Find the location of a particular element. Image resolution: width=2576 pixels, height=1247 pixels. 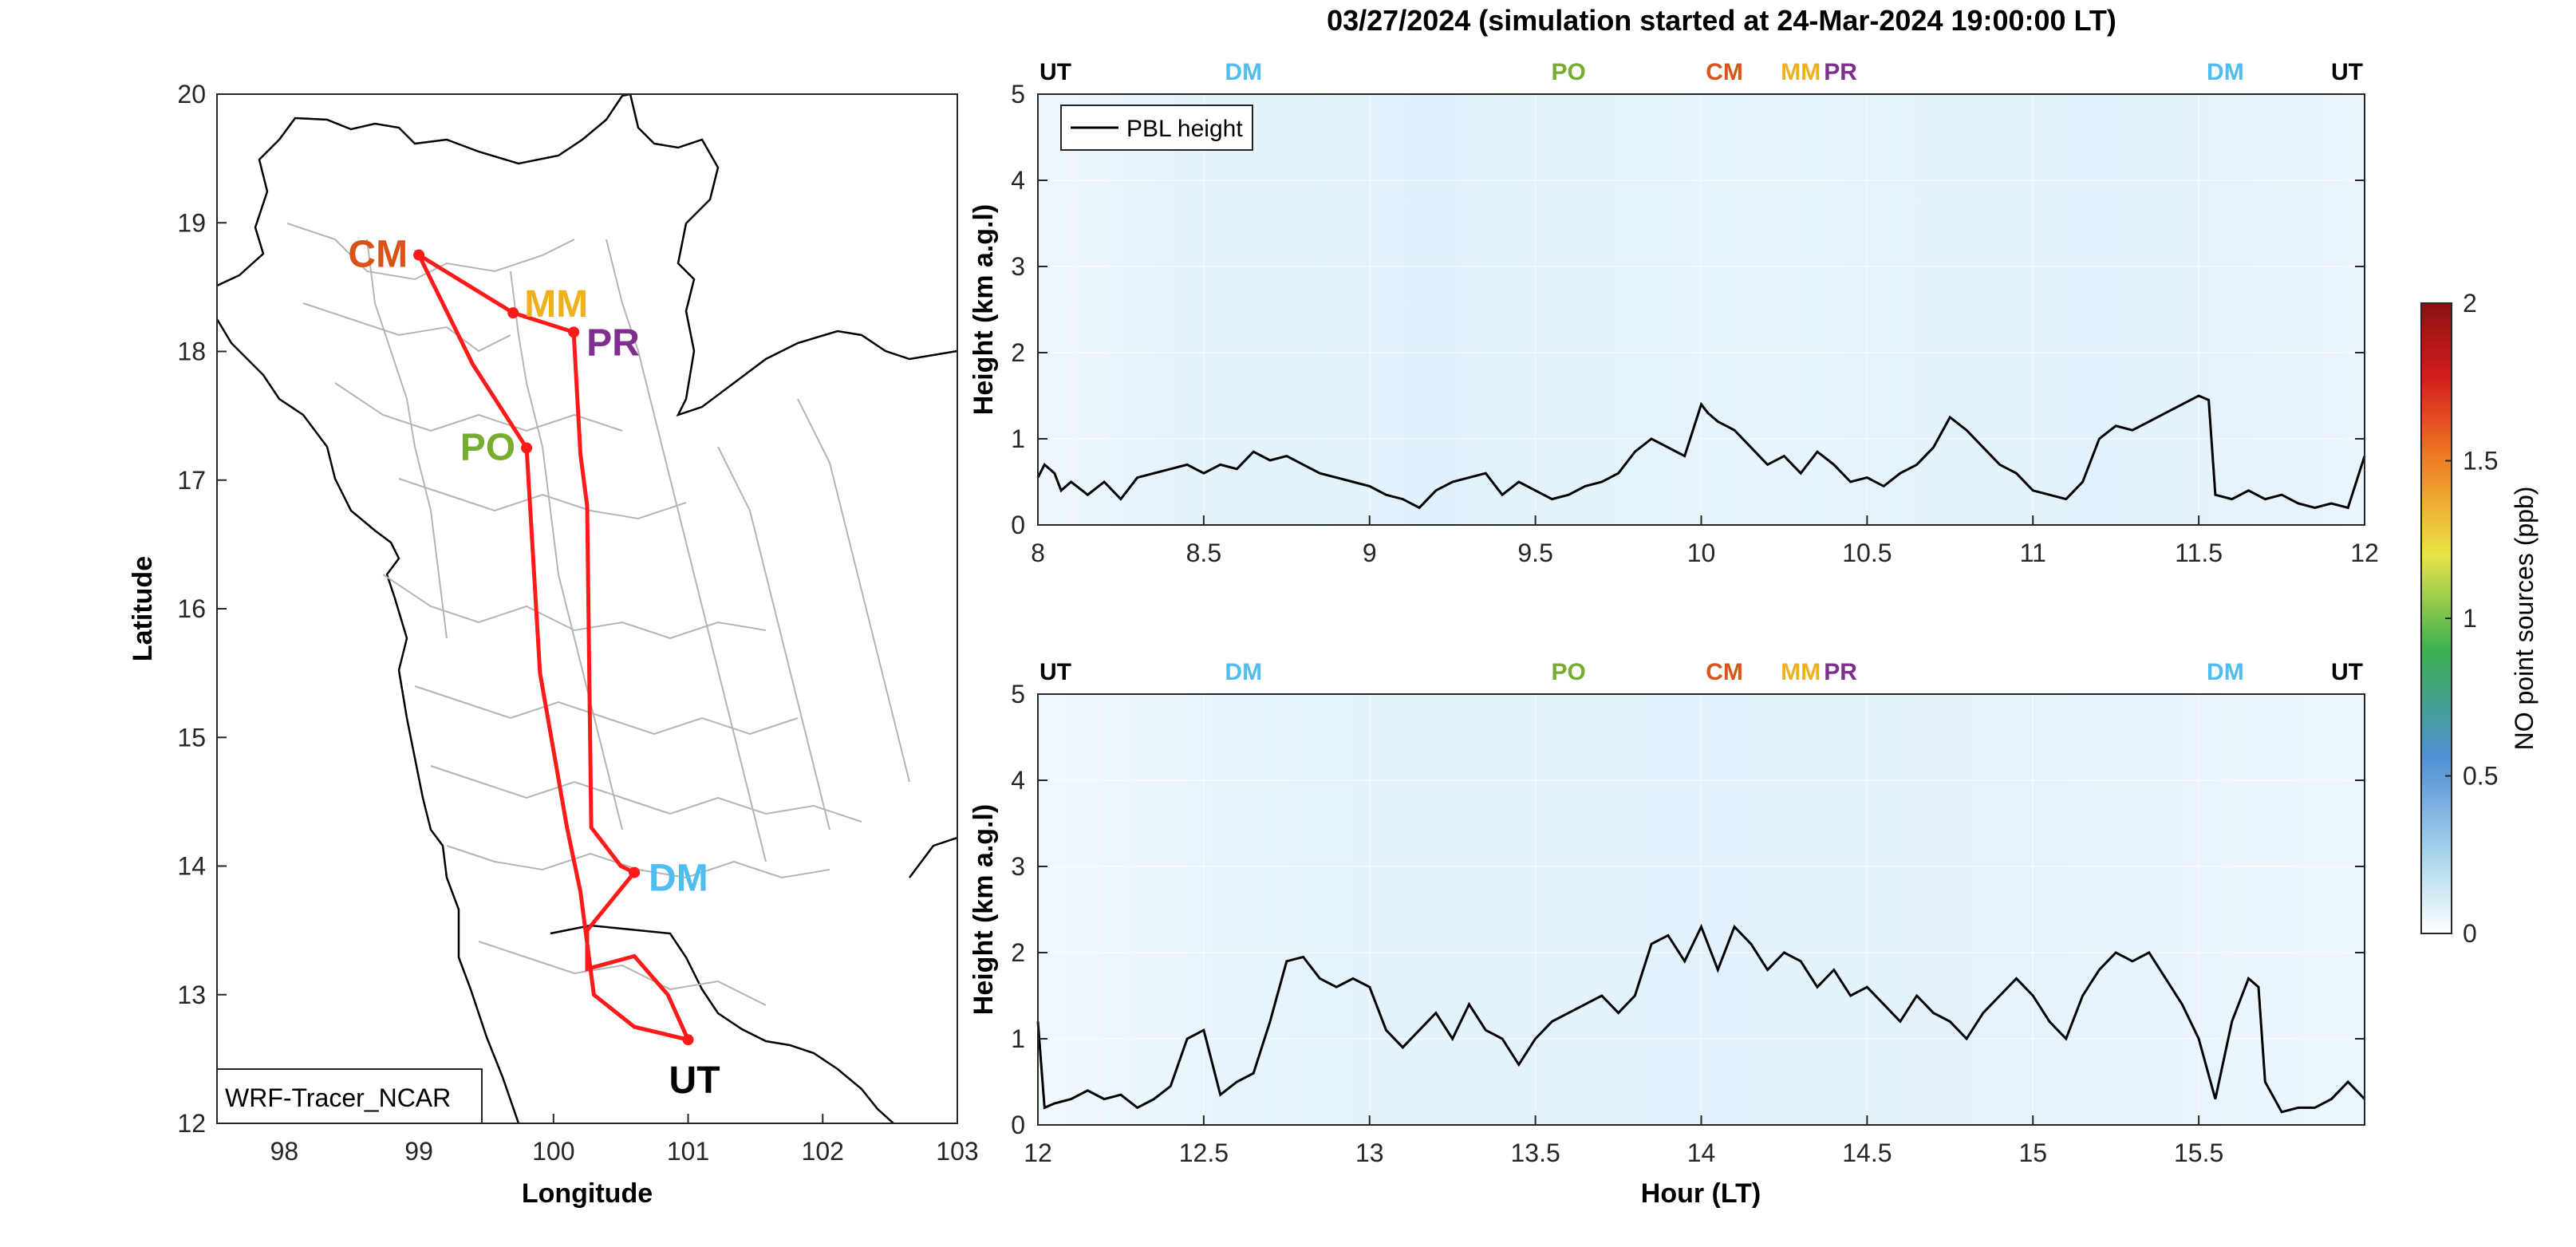

map-y-tick-label: 13 is located at coordinates (192, 995).